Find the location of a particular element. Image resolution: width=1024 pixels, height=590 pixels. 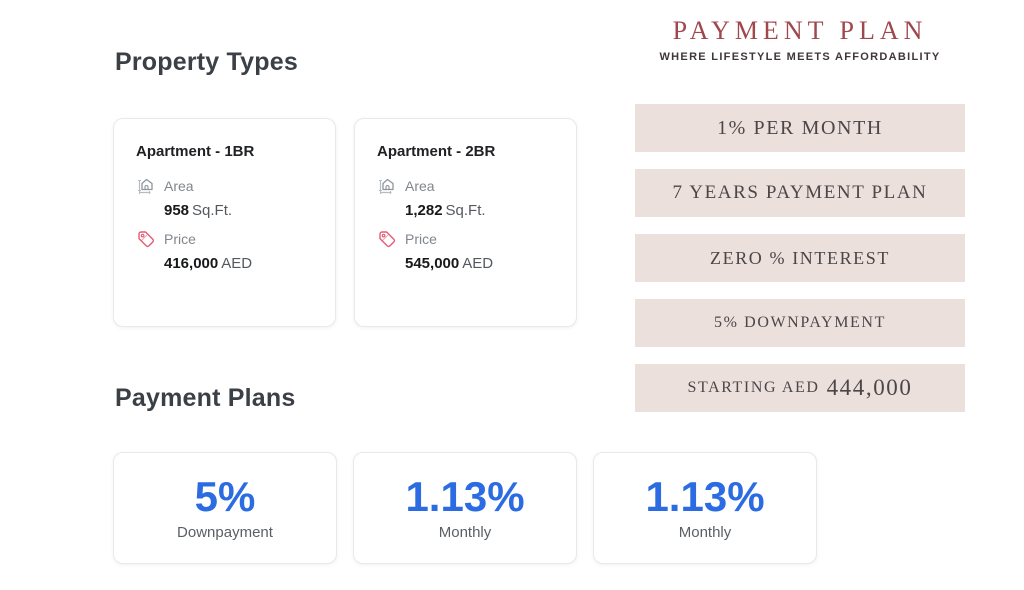

plan-value: 5% is located at coordinates (225, 497).